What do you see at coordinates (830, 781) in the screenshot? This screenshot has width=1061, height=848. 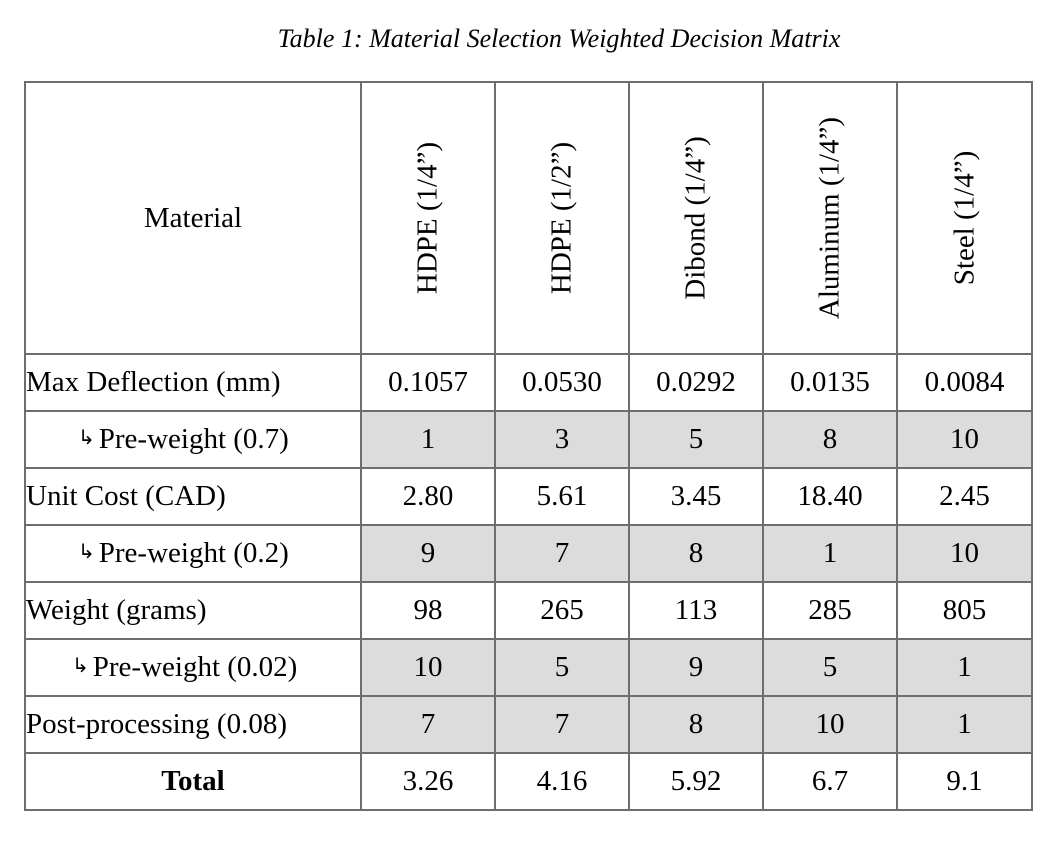 I see `total-cell: 6.7` at bounding box center [830, 781].